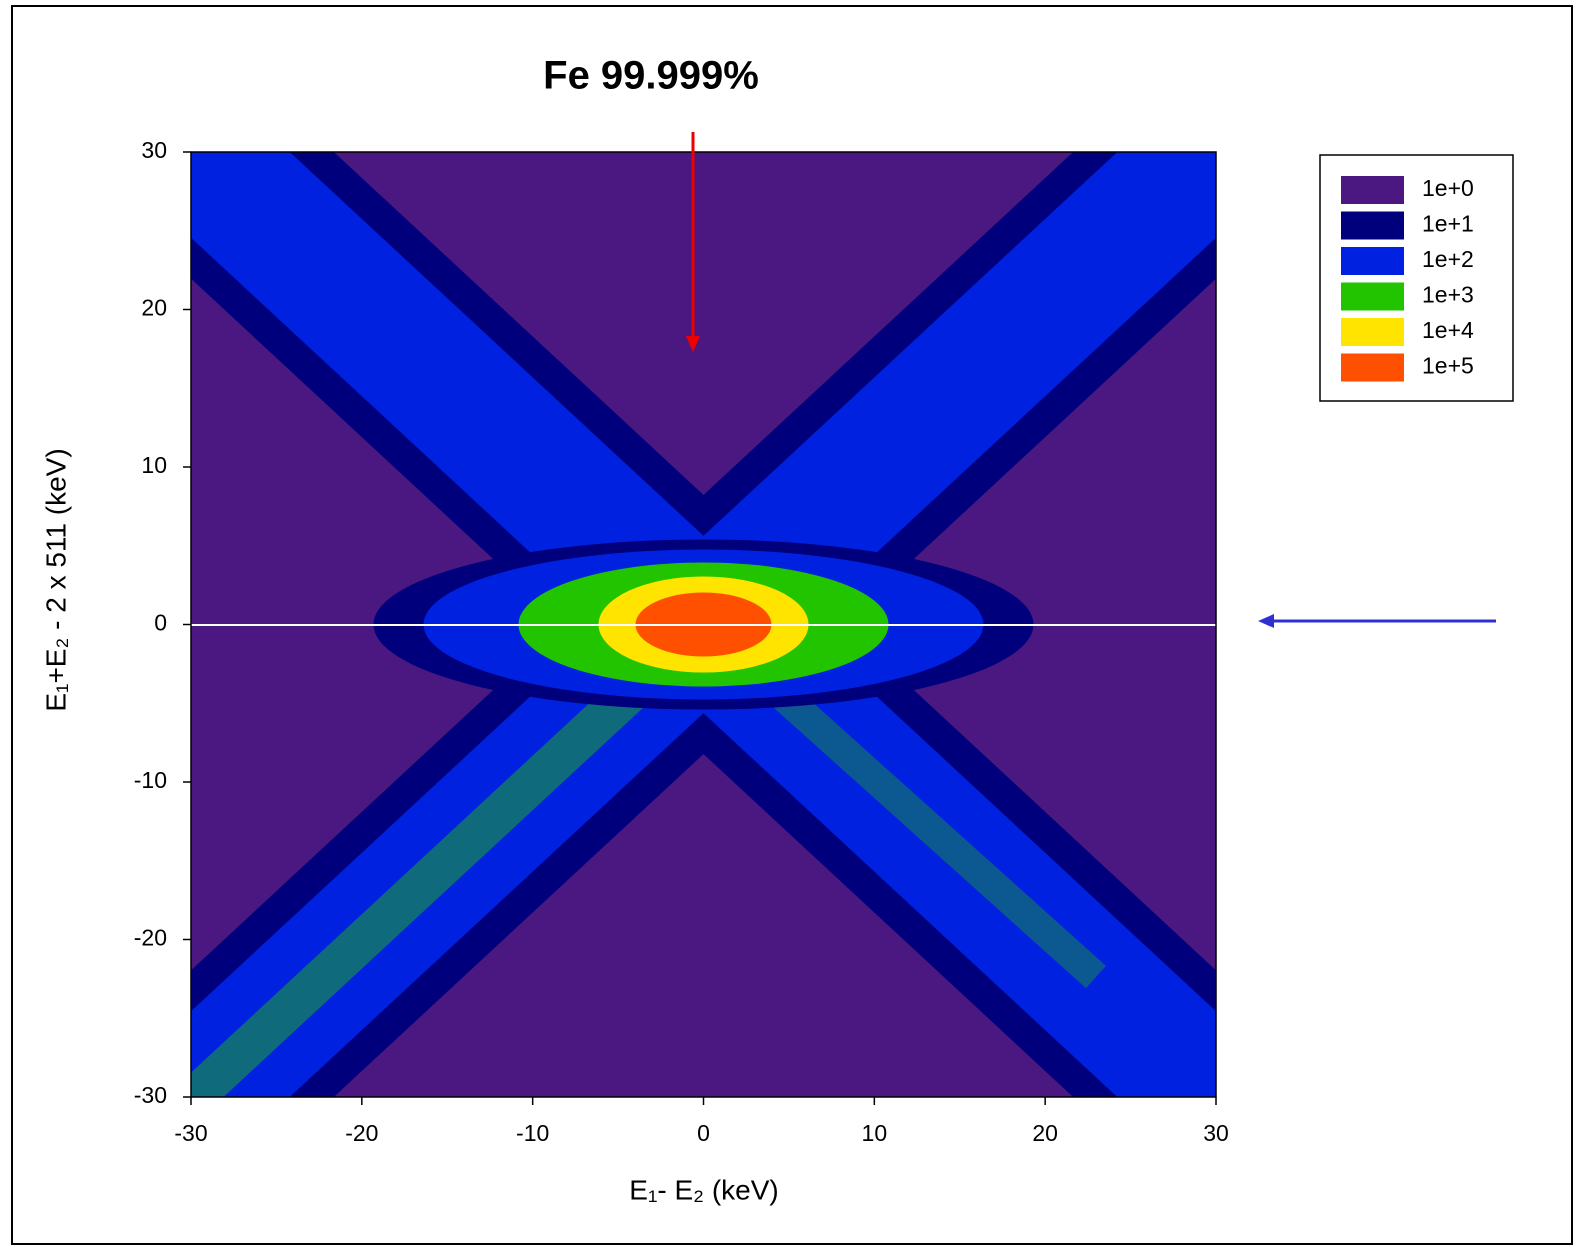 Image resolution: width=1592 pixels, height=1255 pixels. Describe the element at coordinates (1448, 295) in the screenshot. I see `legend-label: 1e+3` at that location.